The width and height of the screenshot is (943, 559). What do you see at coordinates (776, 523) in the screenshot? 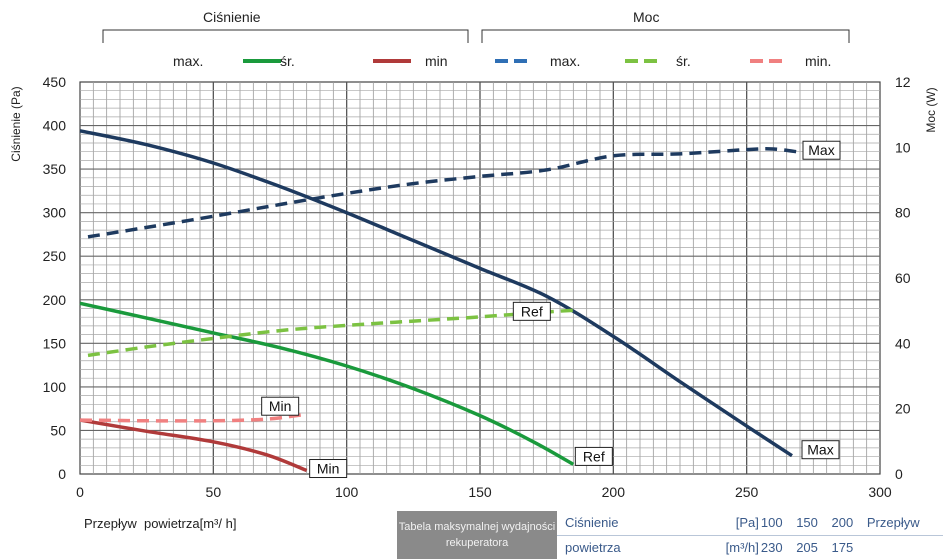
I see `table-cell: 100` at bounding box center [776, 523].